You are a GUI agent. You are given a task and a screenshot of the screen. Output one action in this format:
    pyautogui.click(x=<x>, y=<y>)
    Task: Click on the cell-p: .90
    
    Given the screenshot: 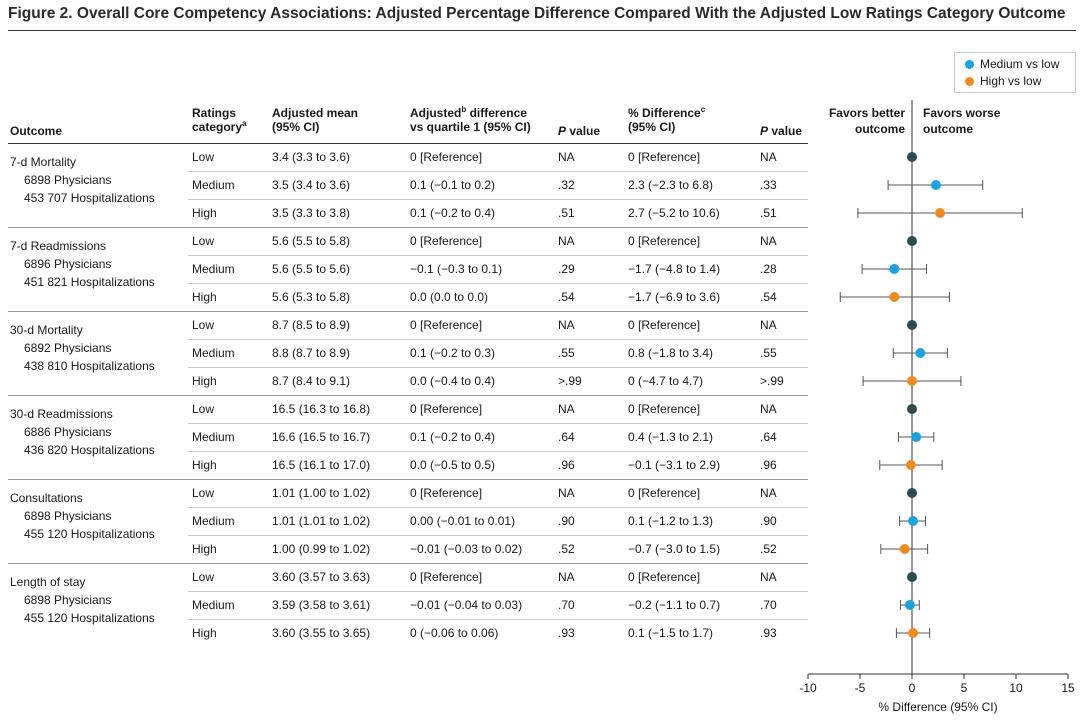 What is the action you would take?
    pyautogui.click(x=566, y=521)
    